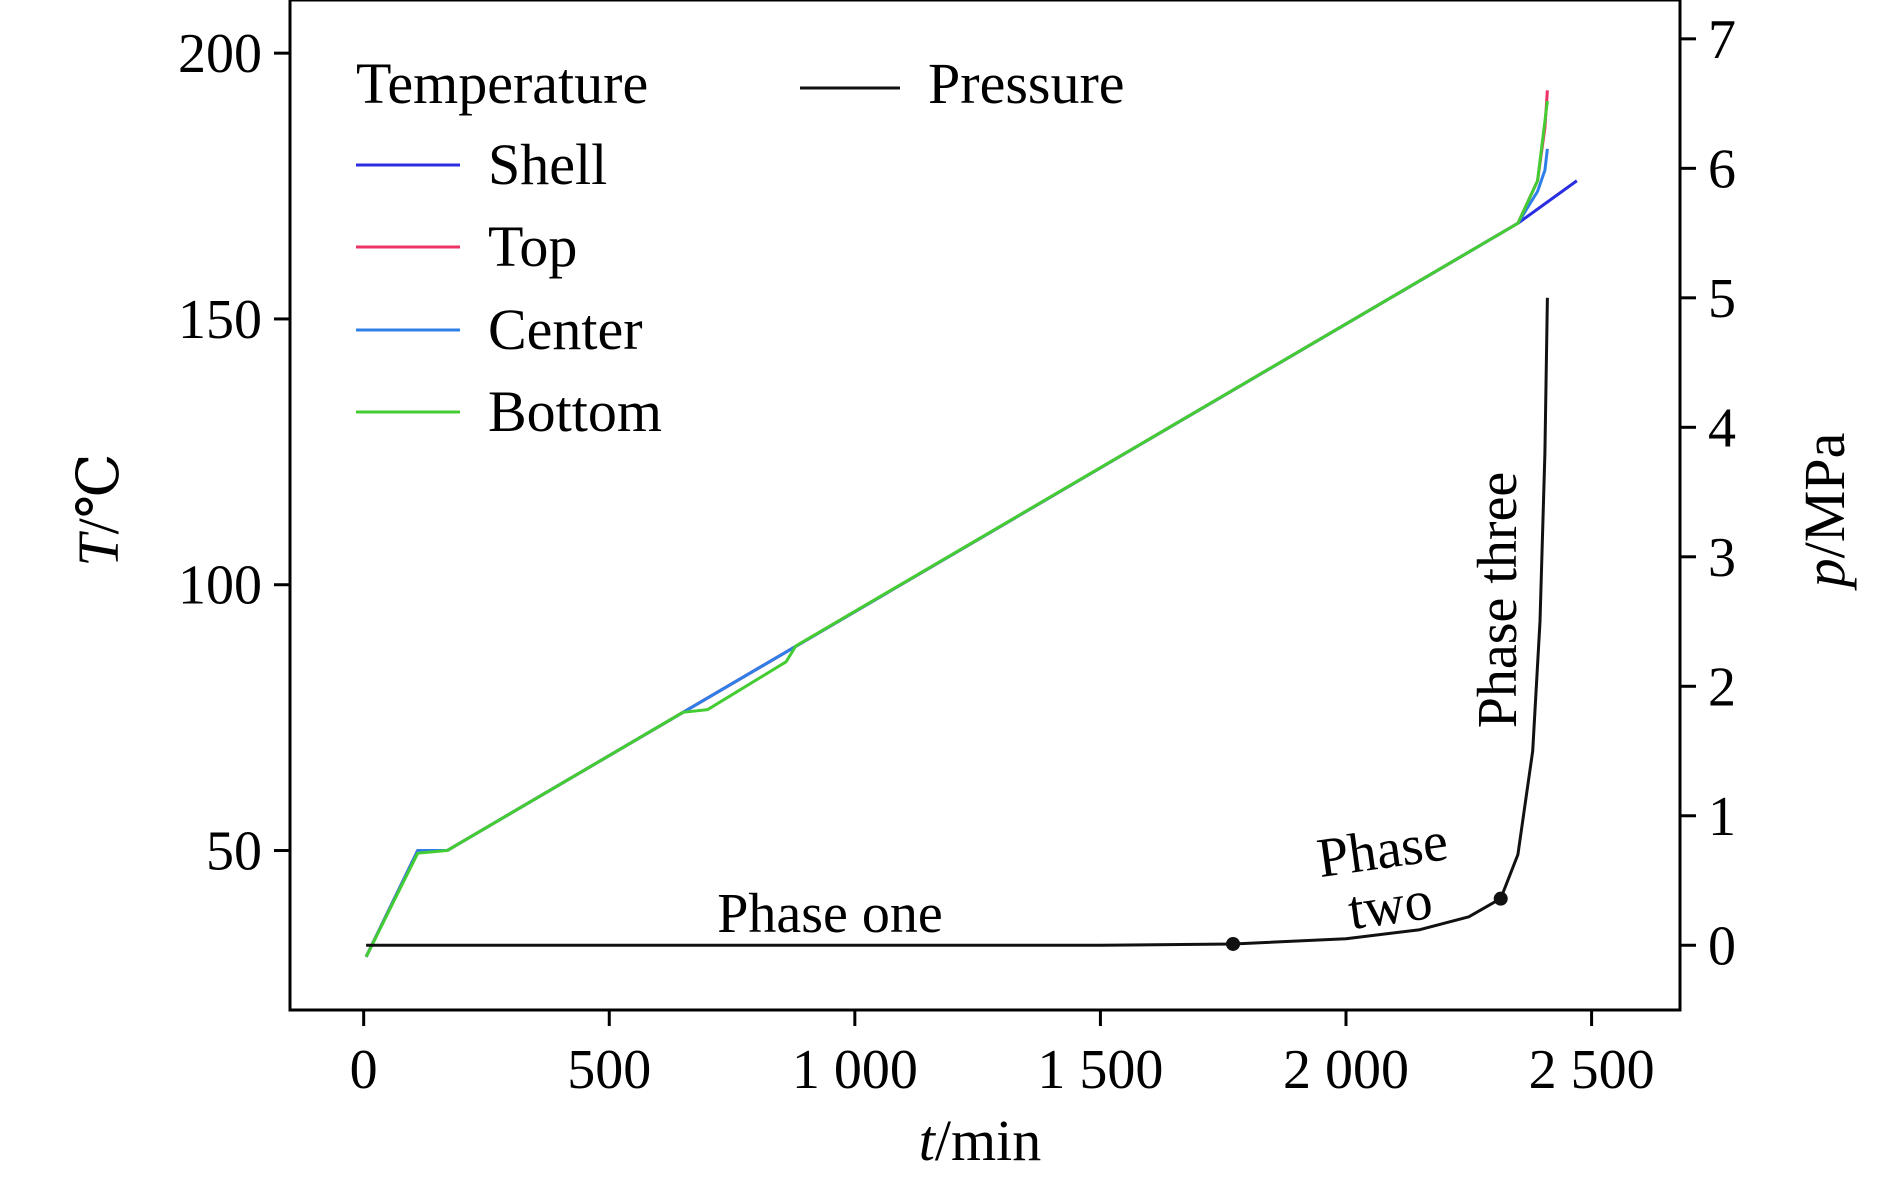 This screenshot has height=1178, width=1890. I want to click on y2-axis-var: p, so click(1824, 574).